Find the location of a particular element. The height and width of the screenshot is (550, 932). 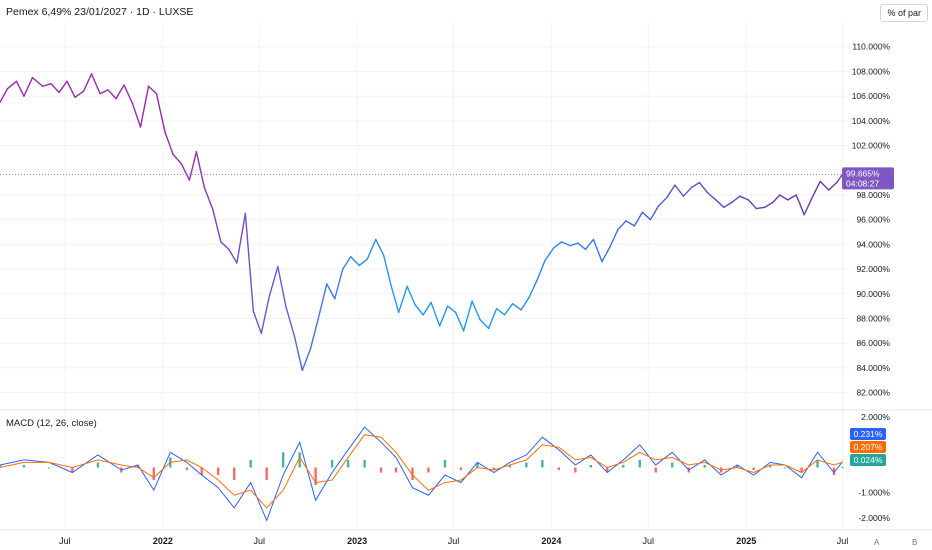

signal-value-badge is located at coordinates (868, 447).